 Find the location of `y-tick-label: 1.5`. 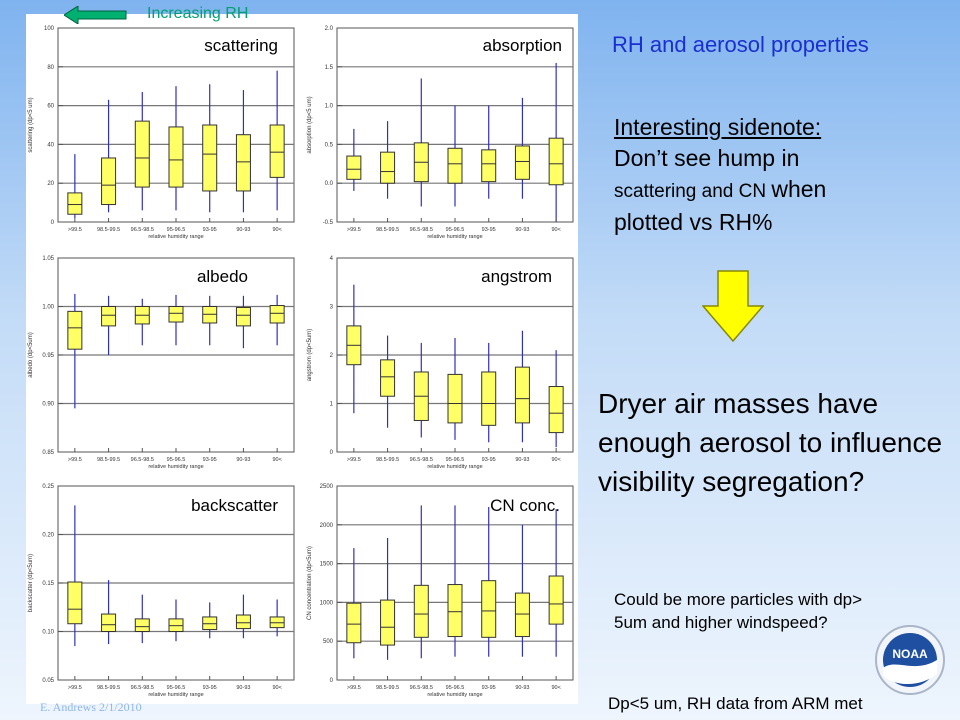

y-tick-label: 1.5 is located at coordinates (329, 68).